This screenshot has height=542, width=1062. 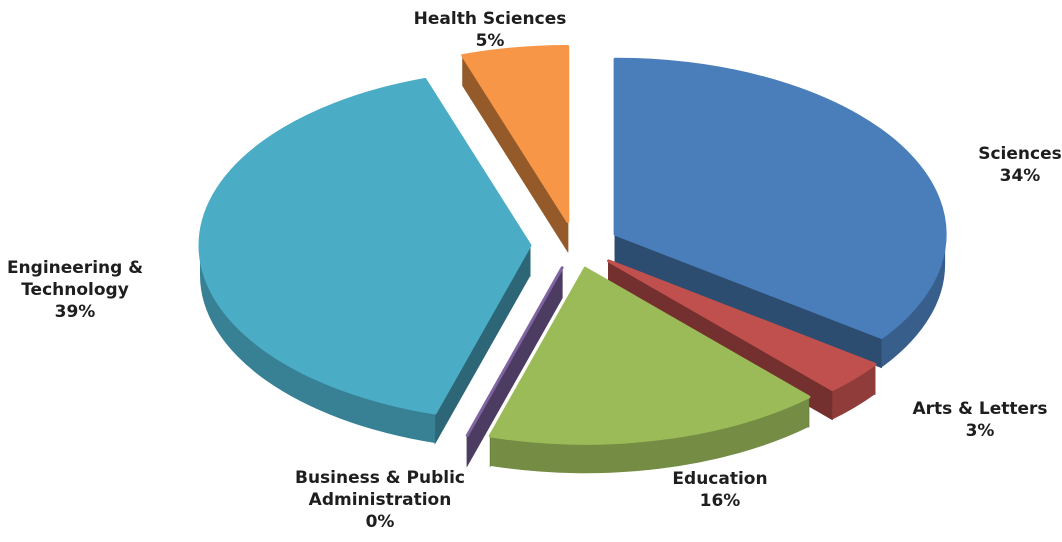 I want to click on category-name: Arts & Letters, so click(x=980, y=409).